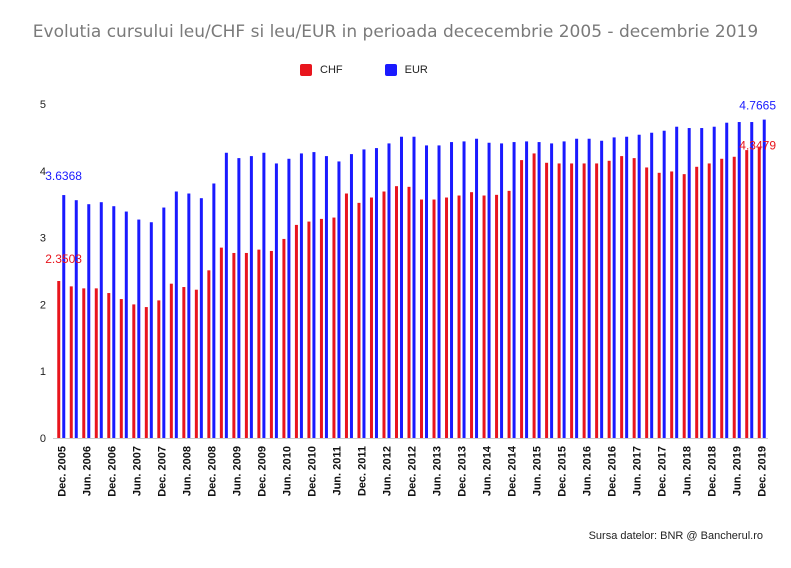 This screenshot has height=568, width=791. I want to click on x-tick-label: Jun. 2017, so click(638, 471).